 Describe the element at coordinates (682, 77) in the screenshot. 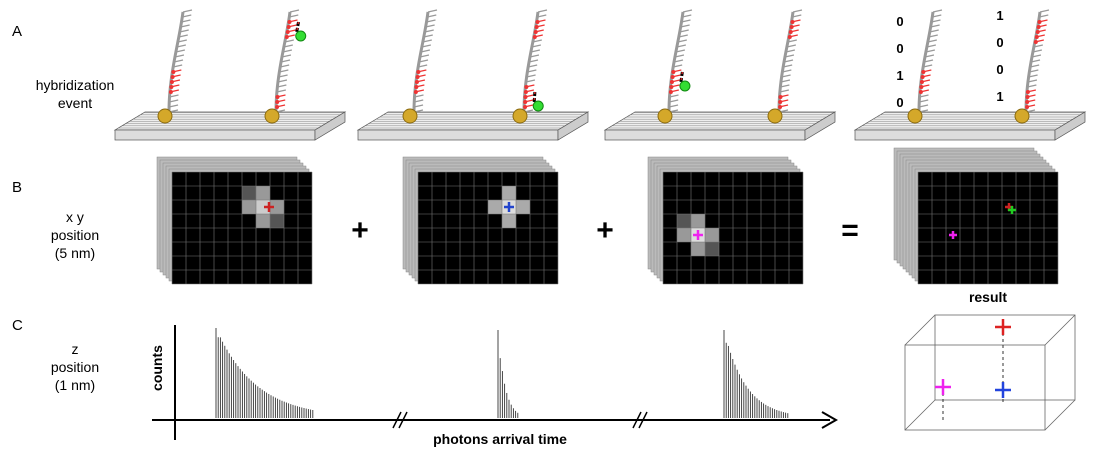

I see `probe` at that location.